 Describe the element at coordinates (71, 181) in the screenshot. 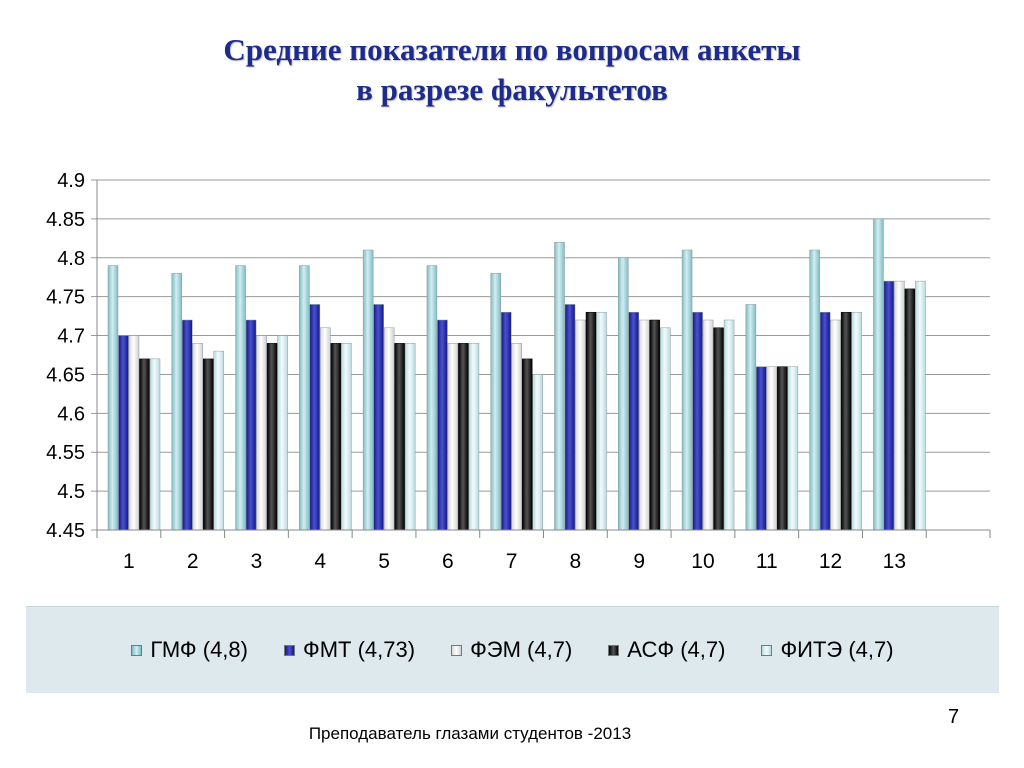

I see `y-tick-label: 4.9` at that location.